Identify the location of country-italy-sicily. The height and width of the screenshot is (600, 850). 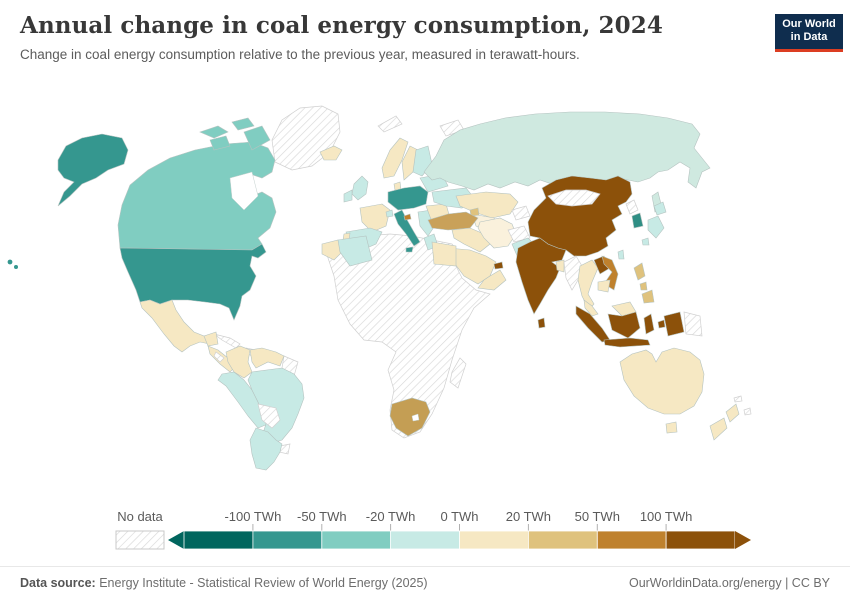
(409, 249).